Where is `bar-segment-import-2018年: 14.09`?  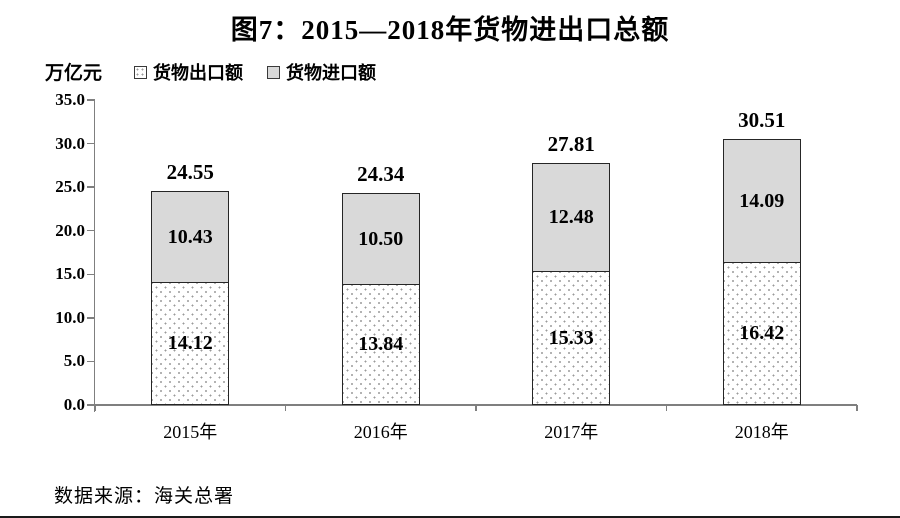 bar-segment-import-2018年: 14.09 is located at coordinates (761, 200).